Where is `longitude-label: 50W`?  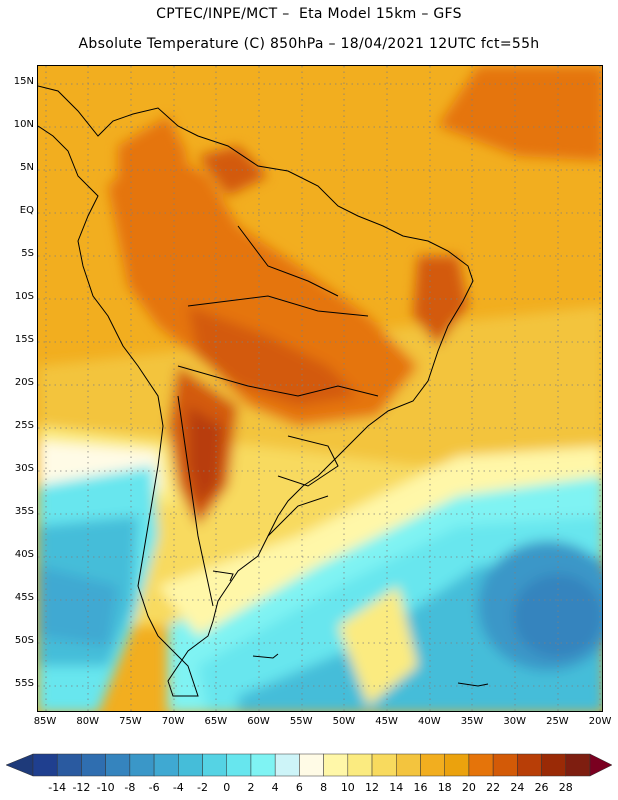
longitude-label: 50W is located at coordinates (344, 721).